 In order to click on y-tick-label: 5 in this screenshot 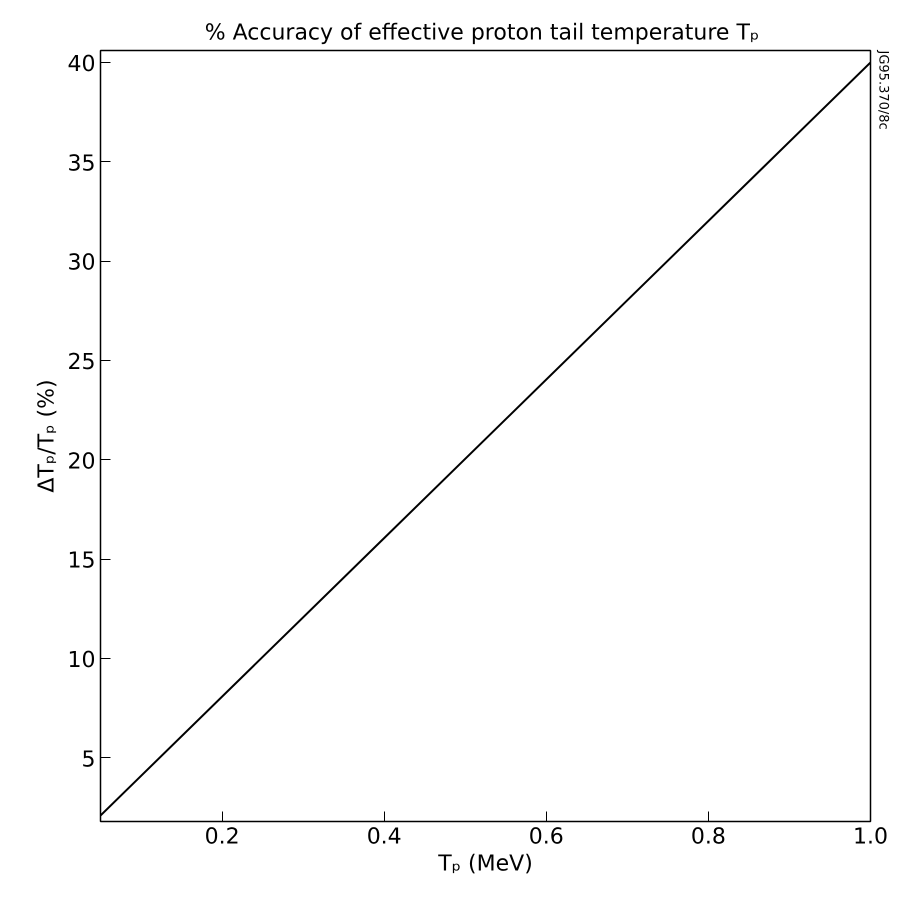, I will do `click(89, 759)`.